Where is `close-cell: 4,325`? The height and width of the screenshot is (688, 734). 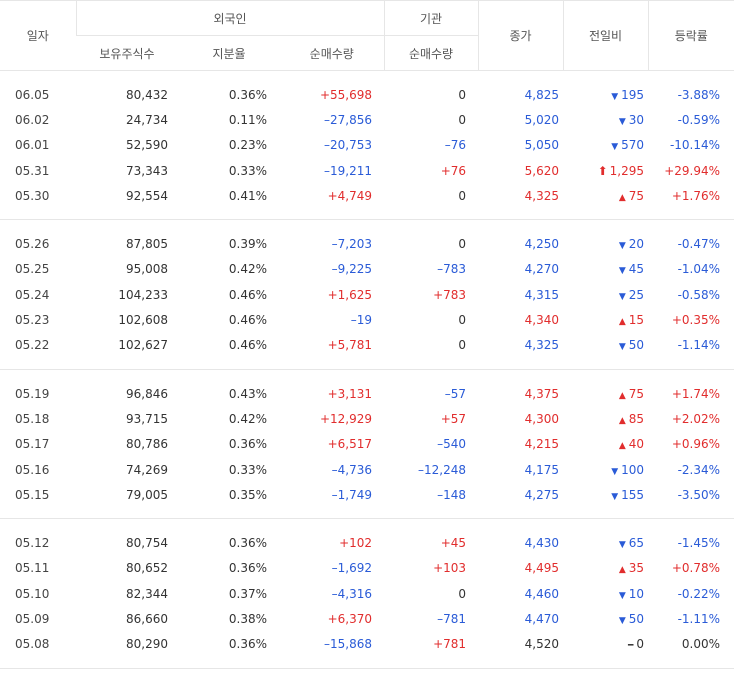 close-cell: 4,325 is located at coordinates (542, 195).